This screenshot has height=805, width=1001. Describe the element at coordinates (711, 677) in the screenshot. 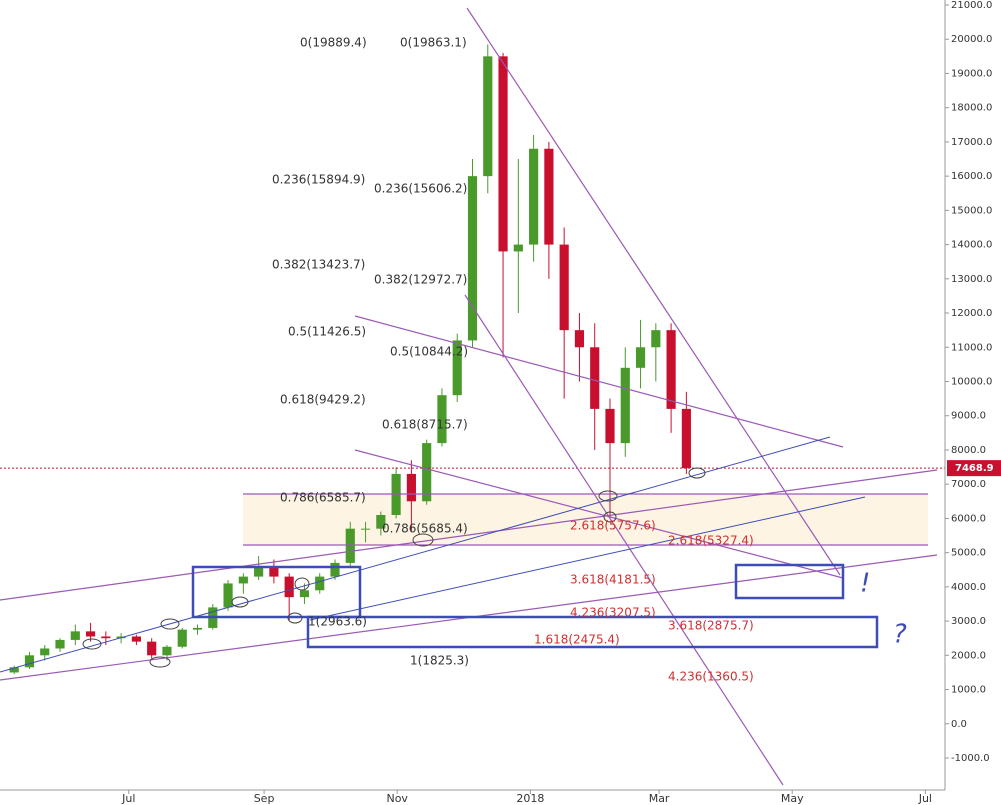

I see `fib-ext-label: 4.236(1360.5)` at that location.